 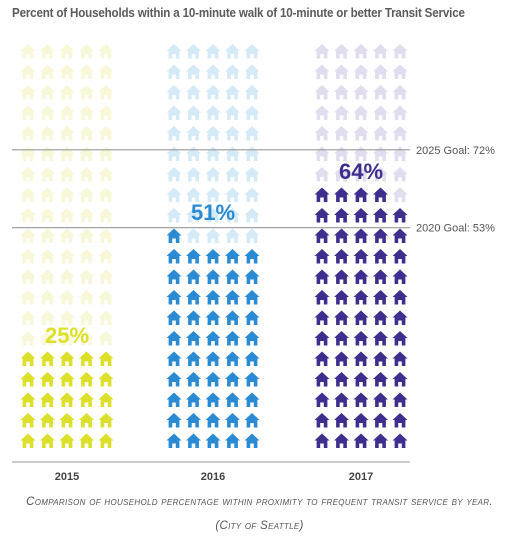 I want to click on value-label-2016: 51%, so click(x=213, y=212).